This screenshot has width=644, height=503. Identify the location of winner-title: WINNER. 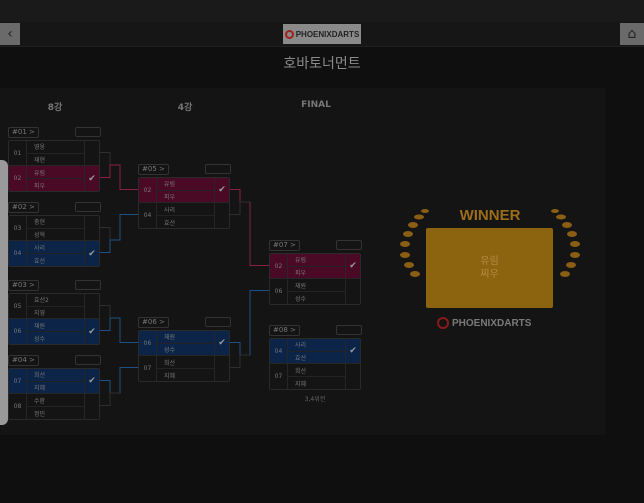
(490, 215).